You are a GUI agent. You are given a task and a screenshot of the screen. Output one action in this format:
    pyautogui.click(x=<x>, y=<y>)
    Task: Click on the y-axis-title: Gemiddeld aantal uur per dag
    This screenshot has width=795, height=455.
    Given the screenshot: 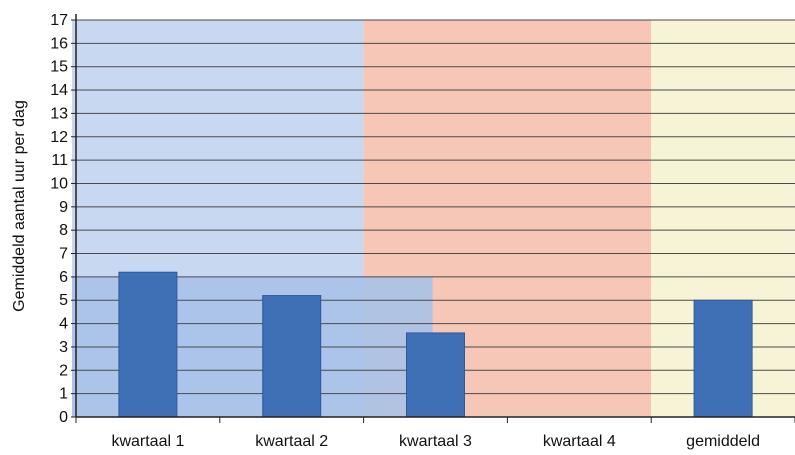 What is the action you would take?
    pyautogui.click(x=19, y=206)
    